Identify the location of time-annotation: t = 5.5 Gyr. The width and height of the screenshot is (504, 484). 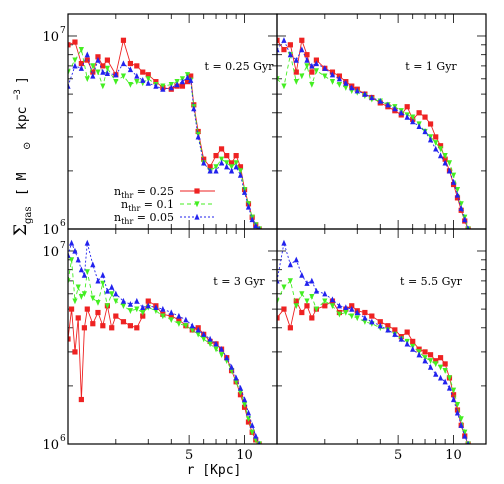
(431, 281).